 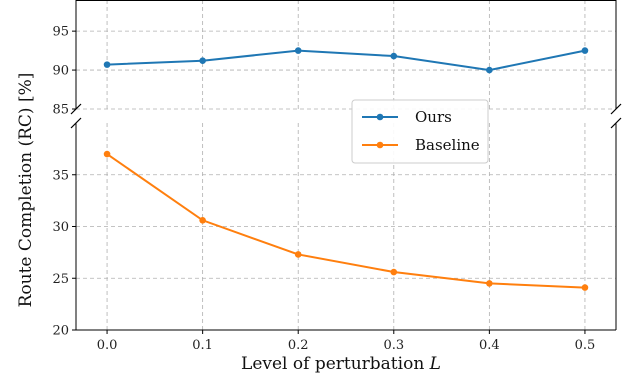 I want to click on x-tick-label-0: 0.0, so click(x=107, y=345).